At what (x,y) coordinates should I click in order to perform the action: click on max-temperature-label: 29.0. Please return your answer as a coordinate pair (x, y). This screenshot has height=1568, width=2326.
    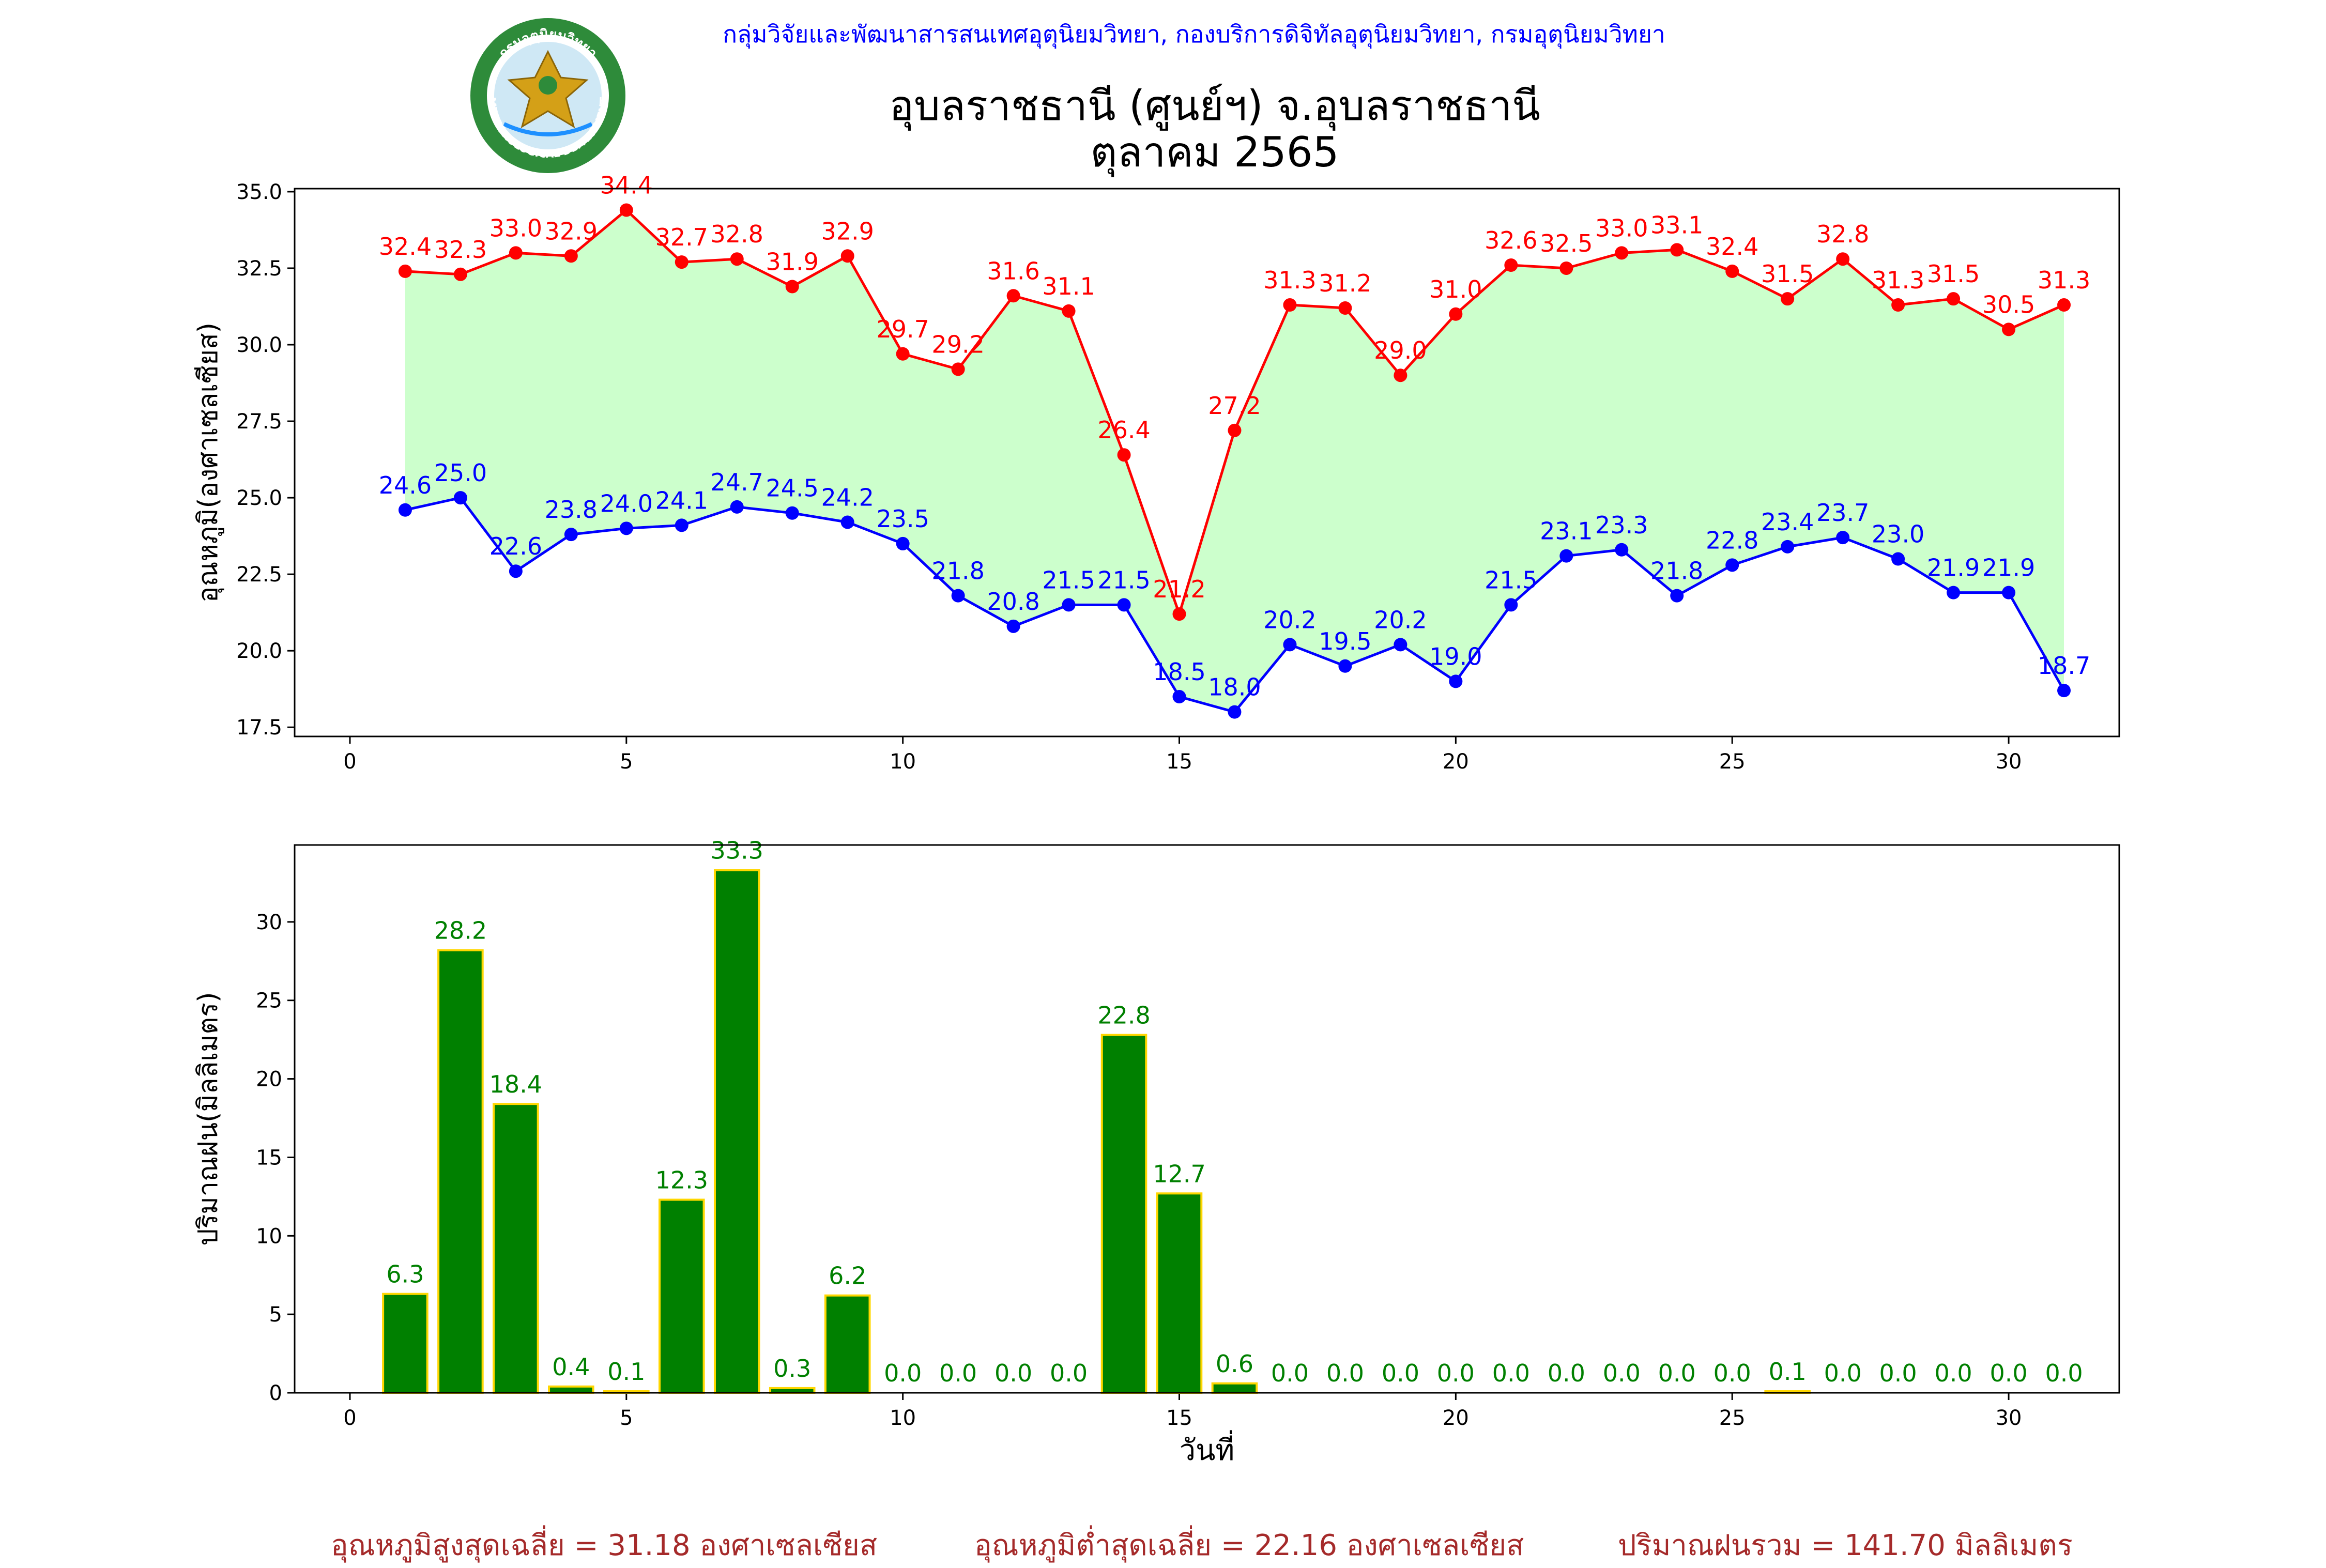
    Looking at the image, I should click on (1400, 350).